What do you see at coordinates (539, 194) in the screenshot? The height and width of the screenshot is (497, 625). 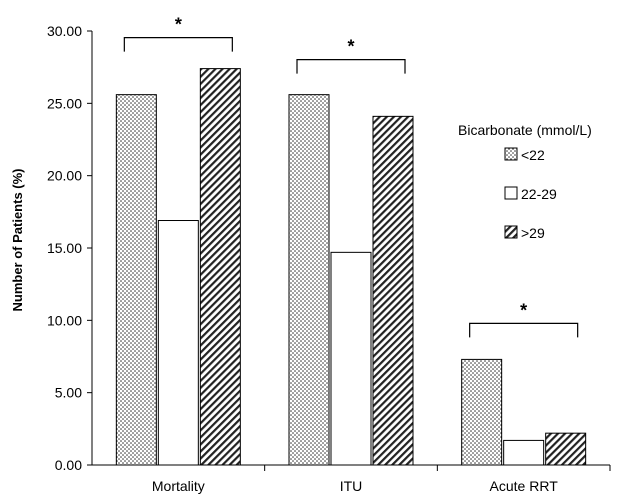 I see `legend-label-1: 22-29` at bounding box center [539, 194].